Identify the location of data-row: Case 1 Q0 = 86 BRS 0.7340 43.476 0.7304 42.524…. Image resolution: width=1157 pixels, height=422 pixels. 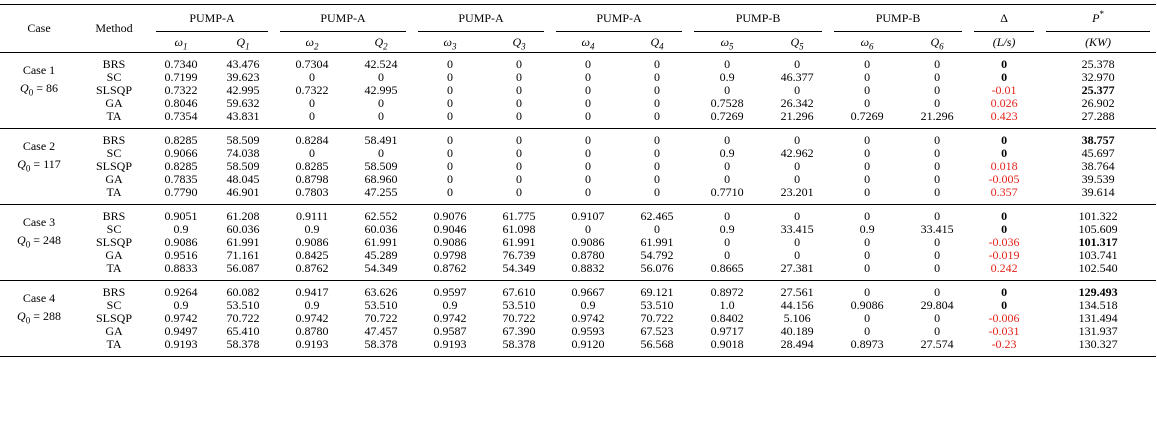
(578, 75).